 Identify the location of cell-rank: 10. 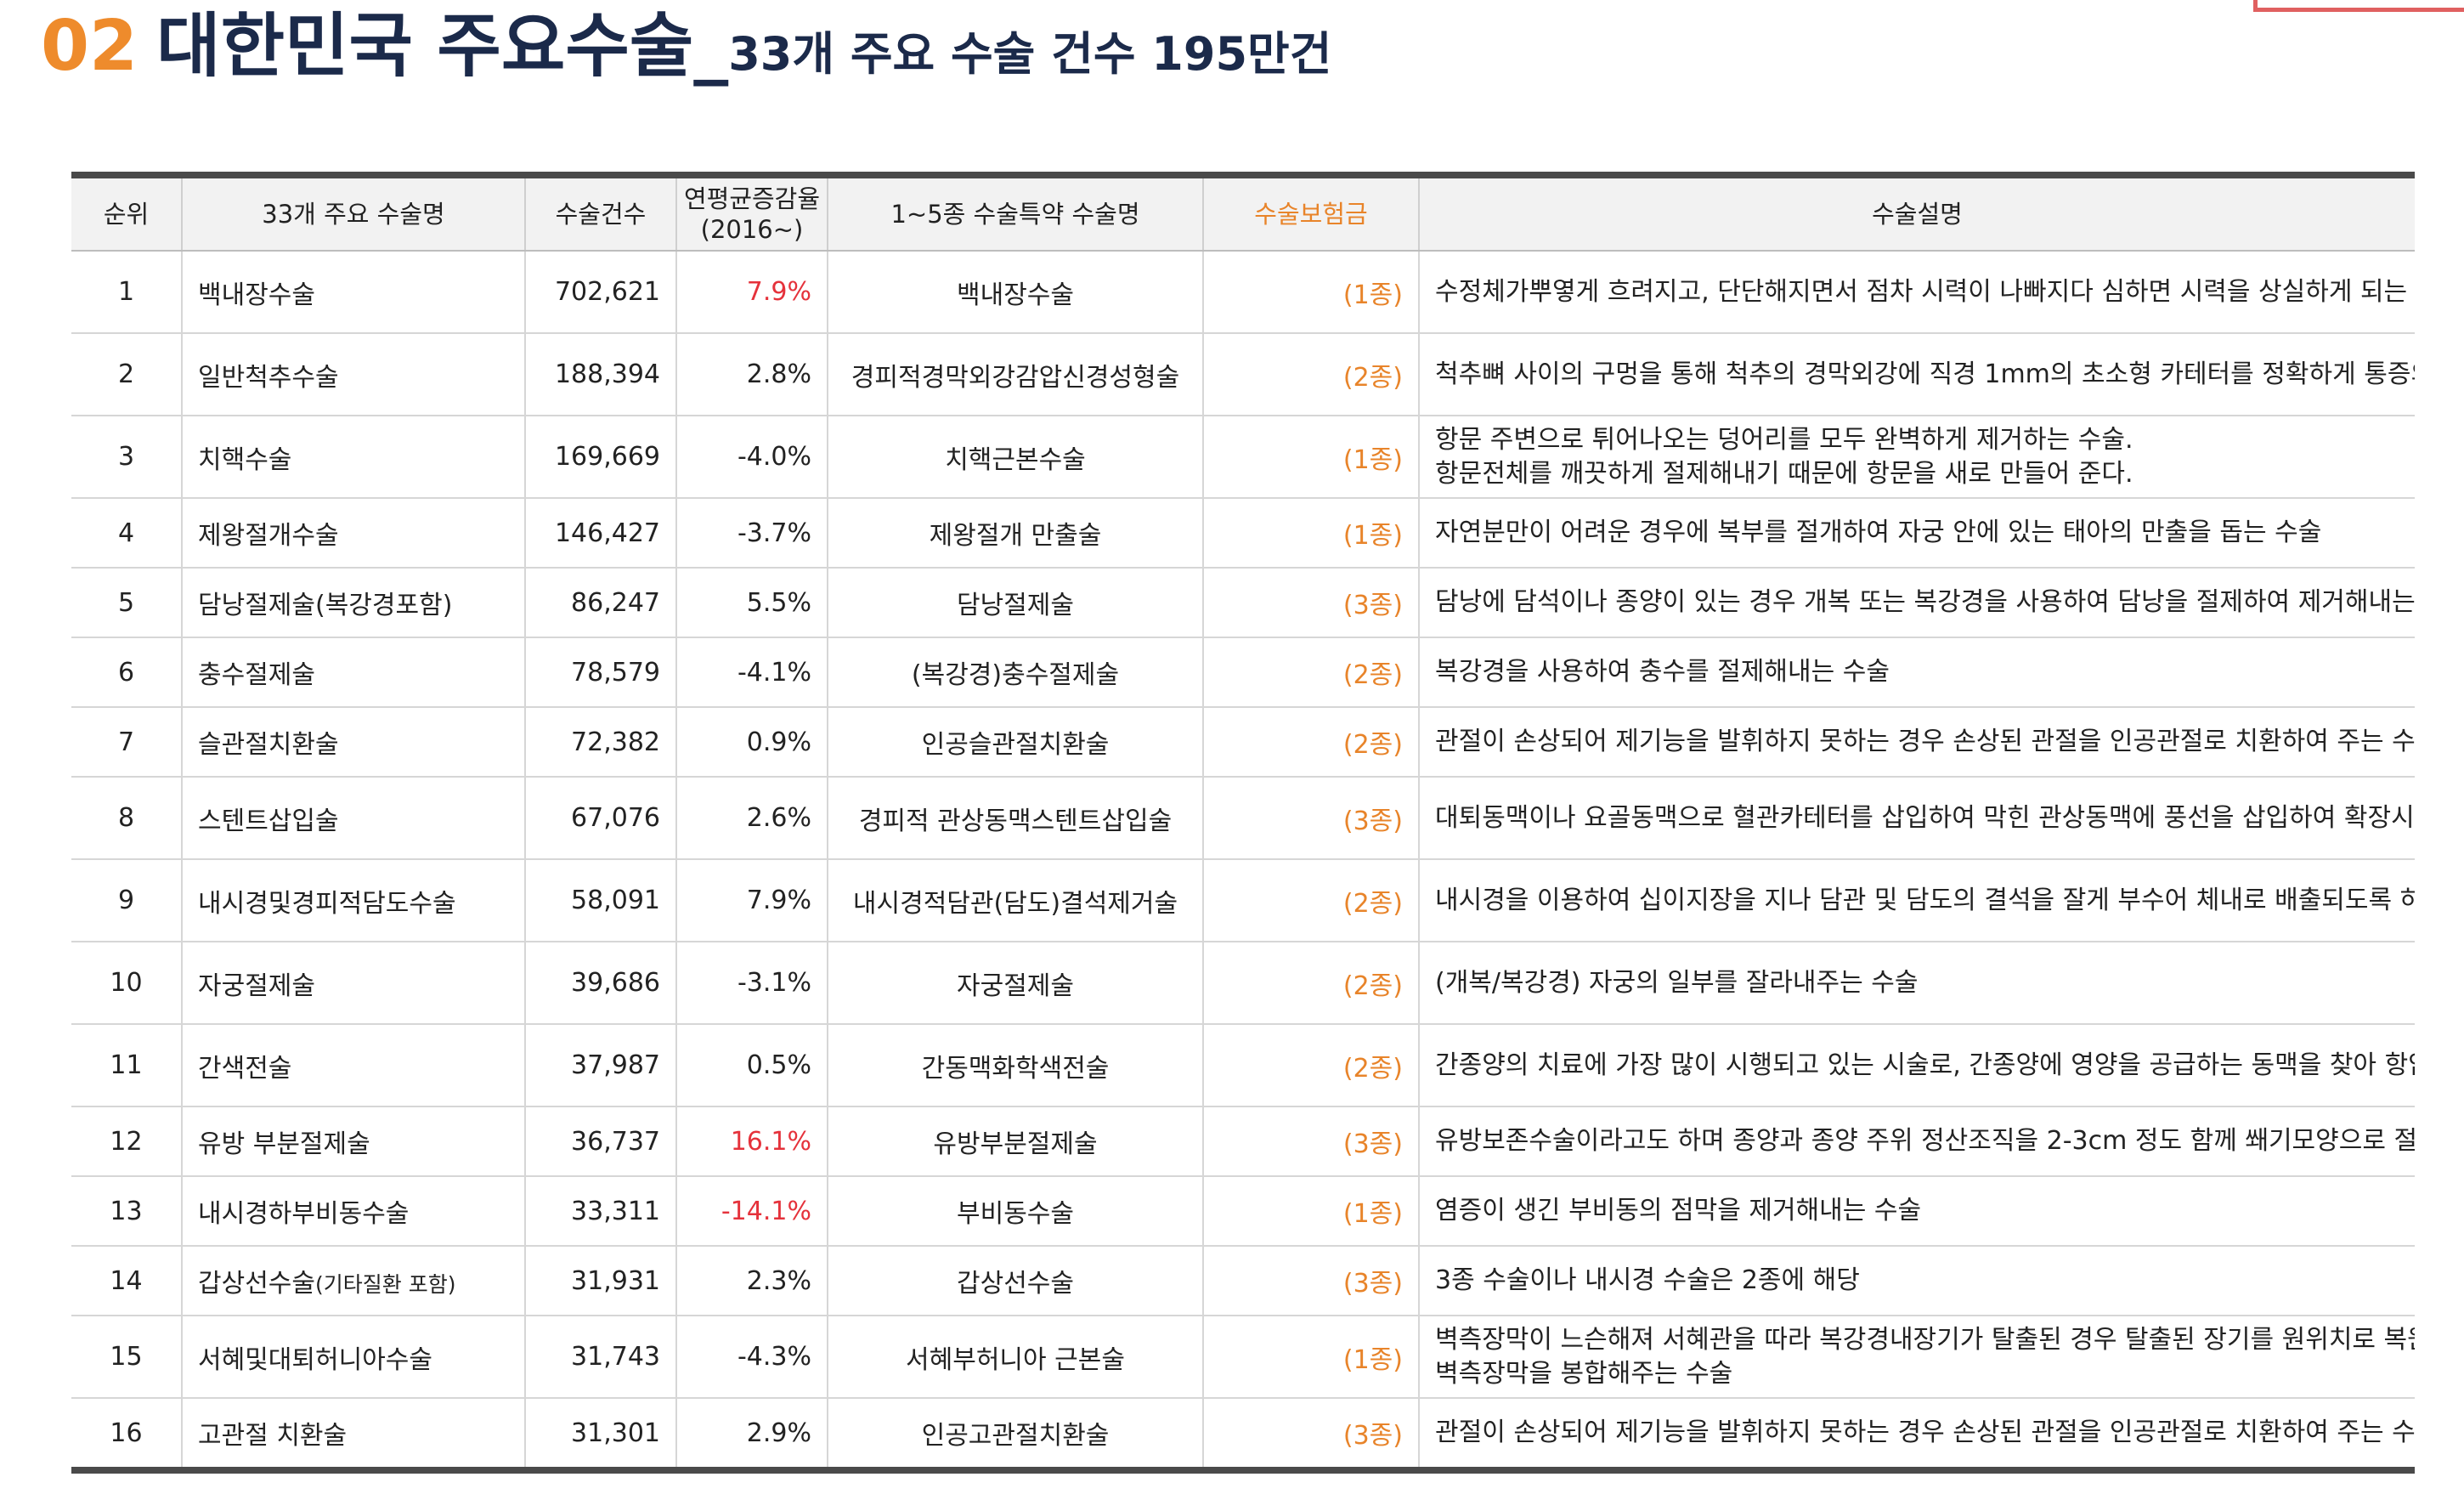
(127, 983).